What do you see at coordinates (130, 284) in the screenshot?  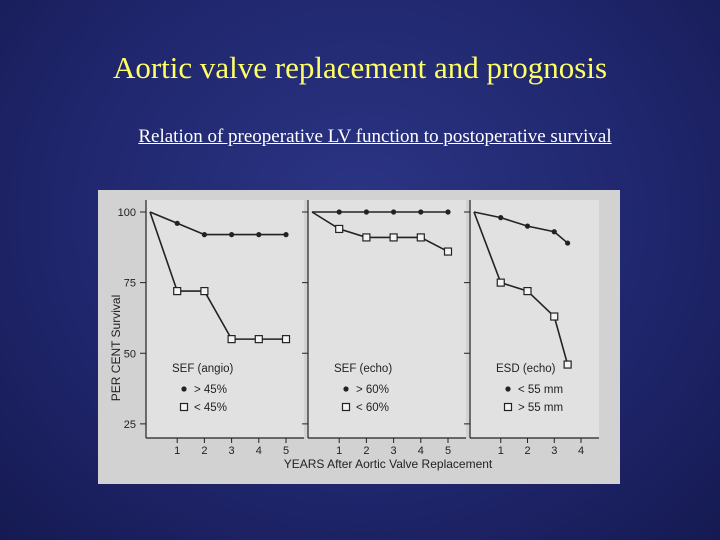 I see `y-tick-label: 75` at bounding box center [130, 284].